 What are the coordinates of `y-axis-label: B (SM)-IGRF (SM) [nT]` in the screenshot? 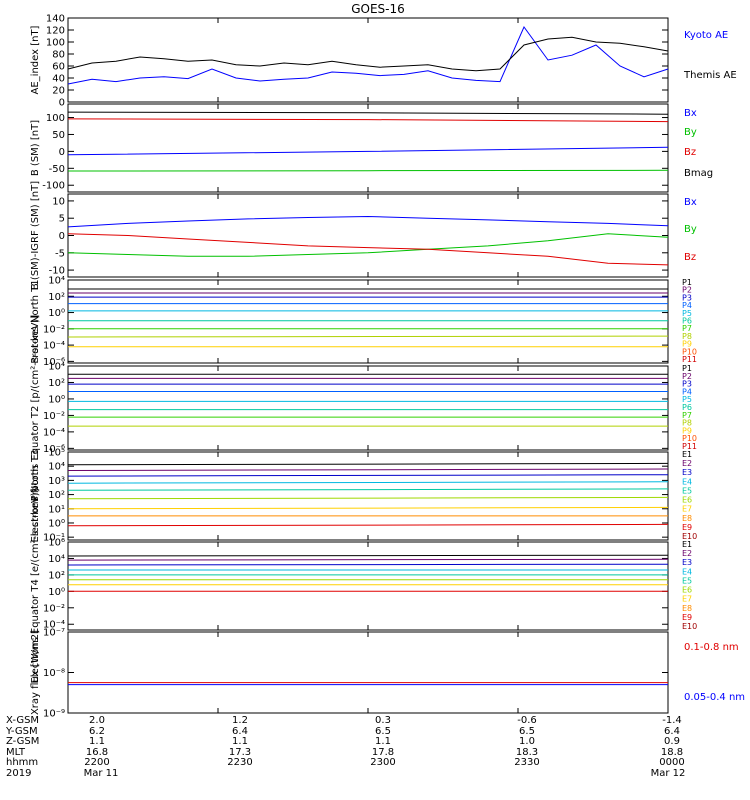 It's located at (35, 235).